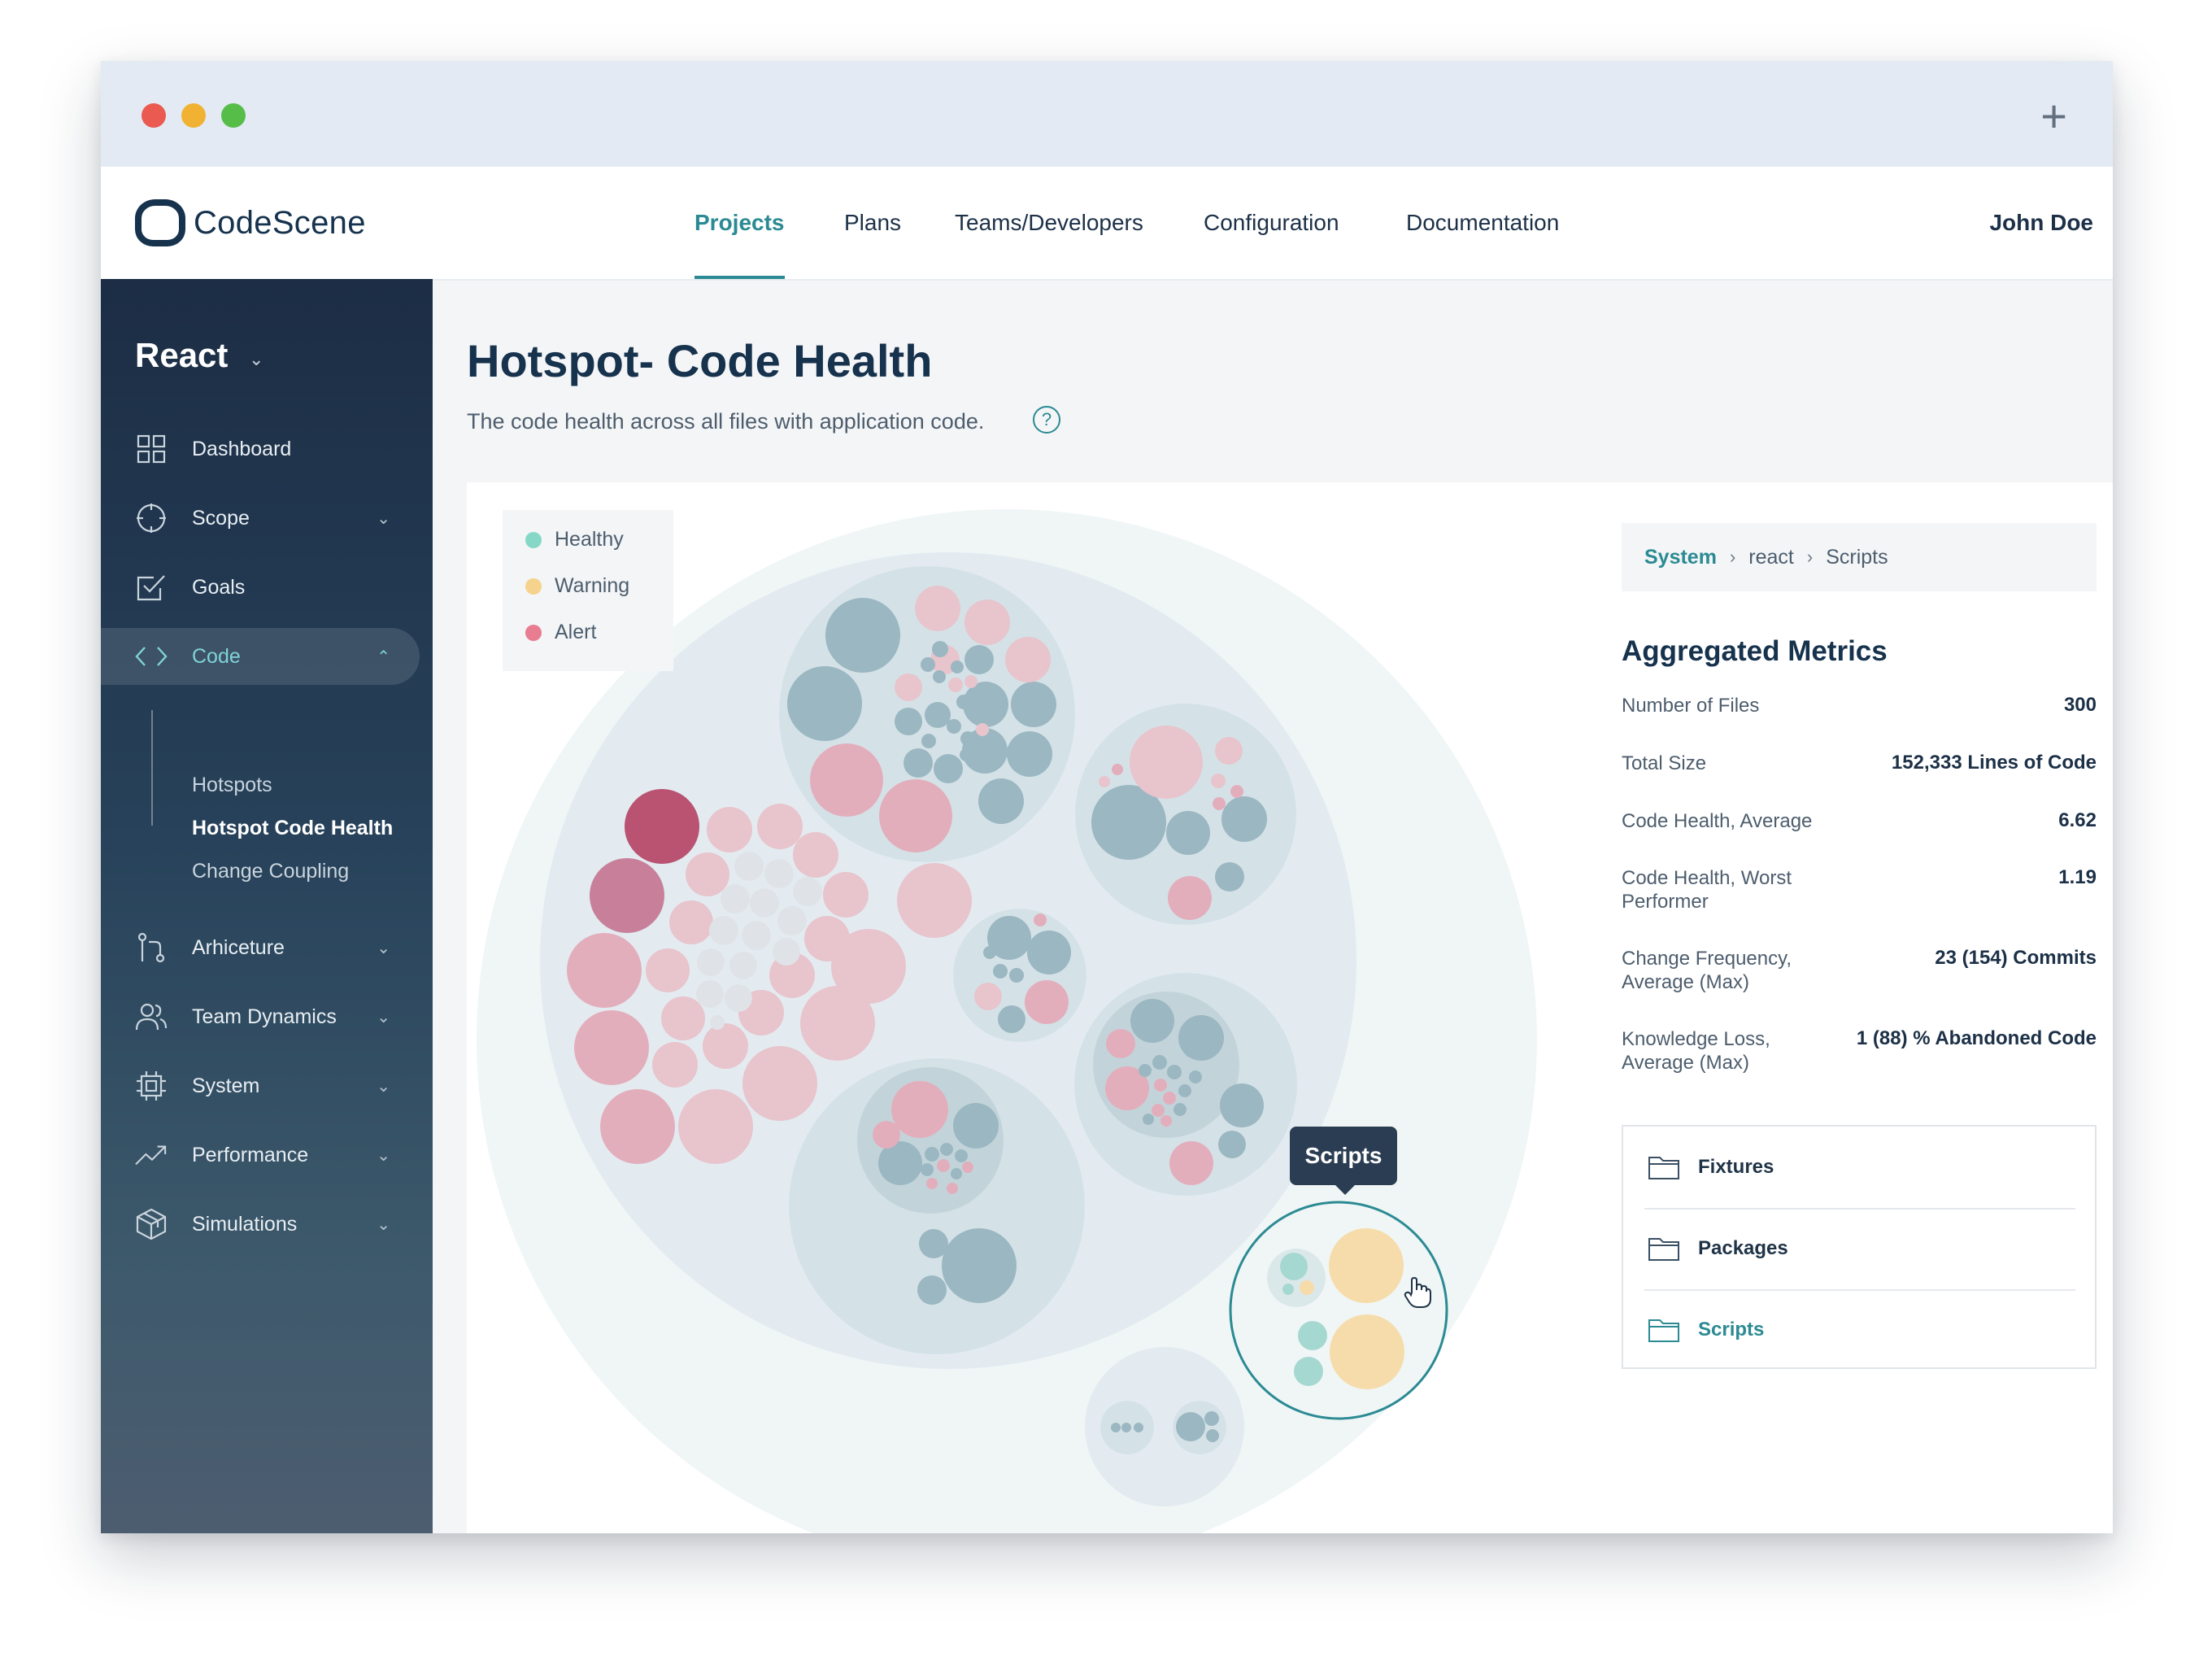 This screenshot has width=2212, height=1674. I want to click on bubble-file-alert, so click(662, 826).